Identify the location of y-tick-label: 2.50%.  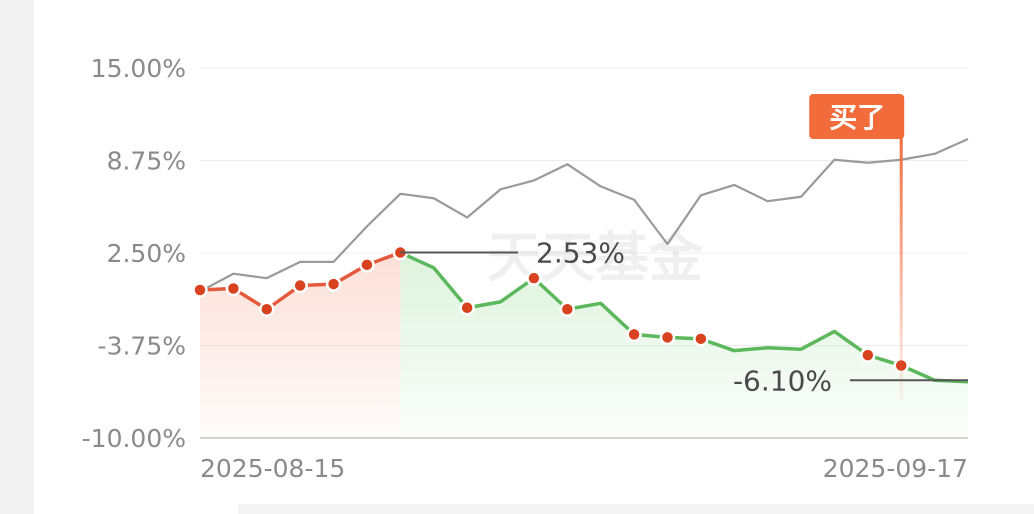
(146, 253).